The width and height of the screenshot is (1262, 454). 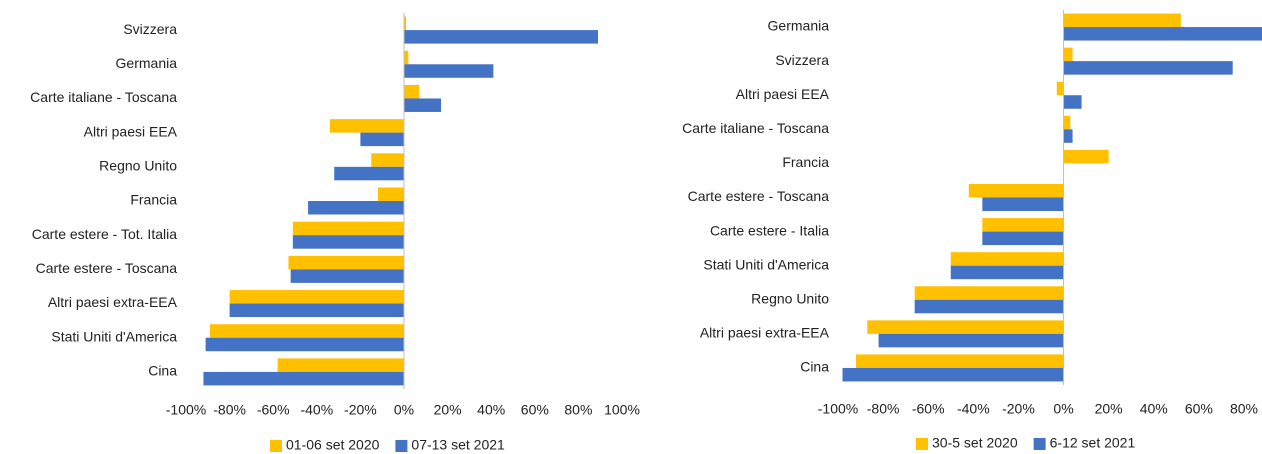 I want to click on legend-label: 30-5 set 2020, so click(x=975, y=443).